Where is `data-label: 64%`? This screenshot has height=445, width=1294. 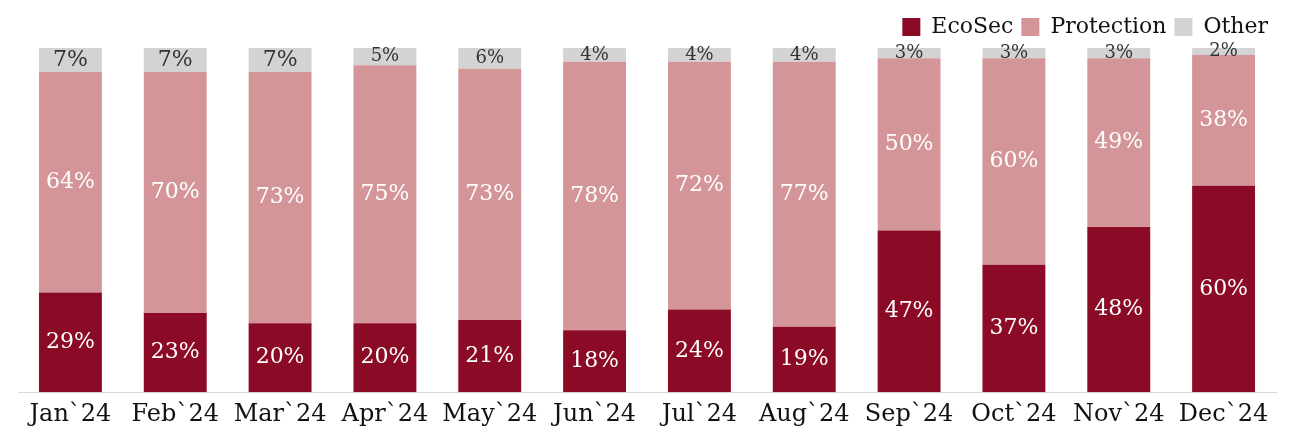 data-label: 64% is located at coordinates (70, 180).